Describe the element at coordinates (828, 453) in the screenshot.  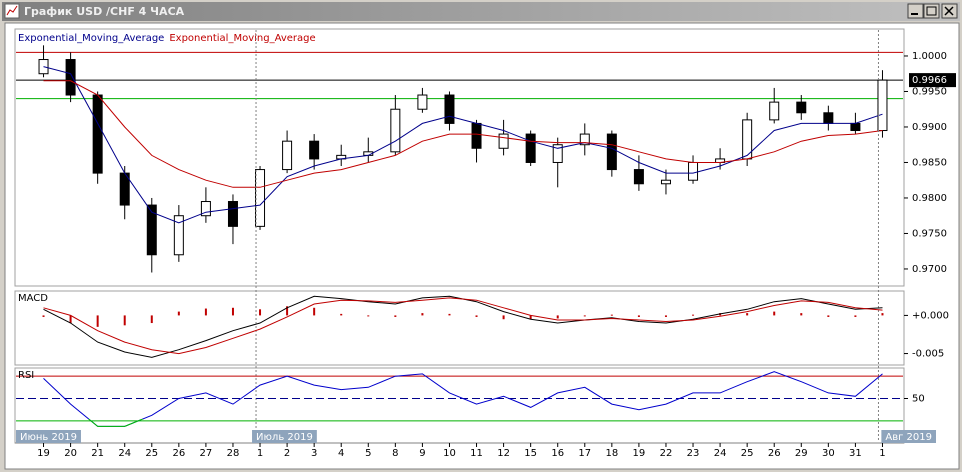
I see `x-tick-label: 30` at that location.